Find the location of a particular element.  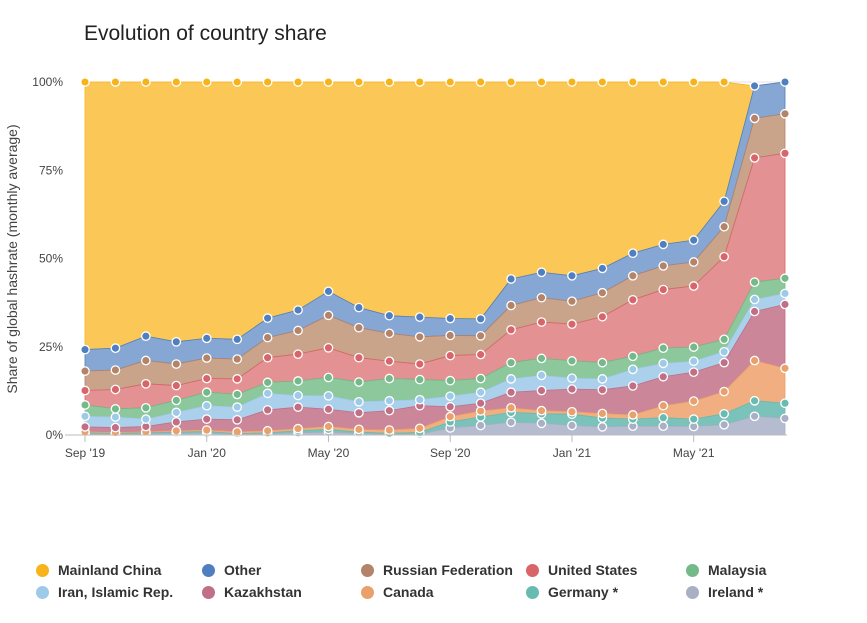

legend-label: Kazakhstan is located at coordinates (263, 592).